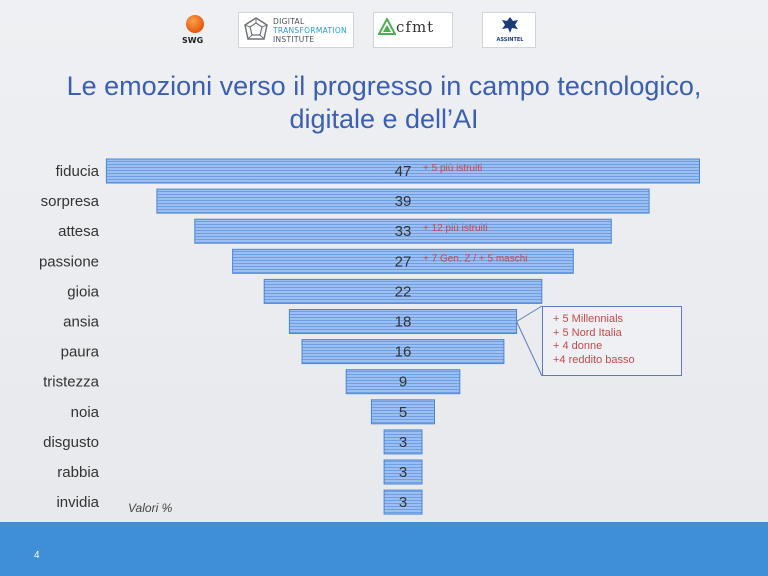 The height and width of the screenshot is (576, 768). Describe the element at coordinates (71, 382) in the screenshot. I see `category-label-tristezza: tristezza` at that location.